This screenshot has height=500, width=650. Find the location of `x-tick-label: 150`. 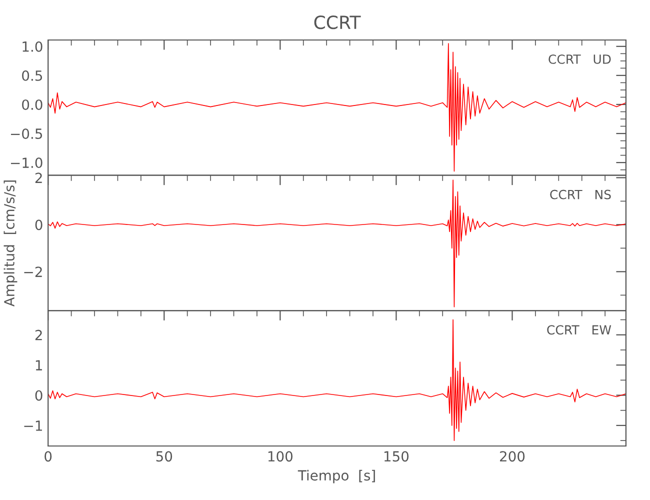

x-tick-label: 150 is located at coordinates (396, 456).